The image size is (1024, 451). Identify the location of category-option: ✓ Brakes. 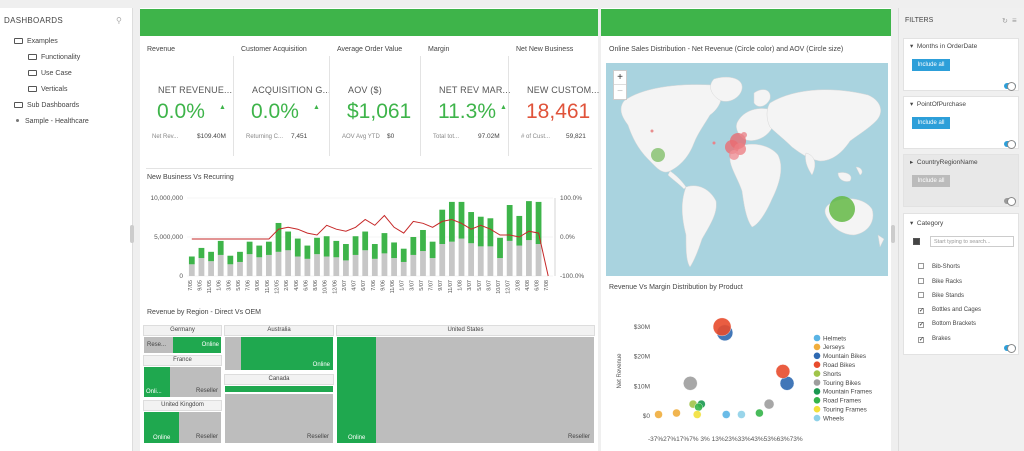
(934, 339).